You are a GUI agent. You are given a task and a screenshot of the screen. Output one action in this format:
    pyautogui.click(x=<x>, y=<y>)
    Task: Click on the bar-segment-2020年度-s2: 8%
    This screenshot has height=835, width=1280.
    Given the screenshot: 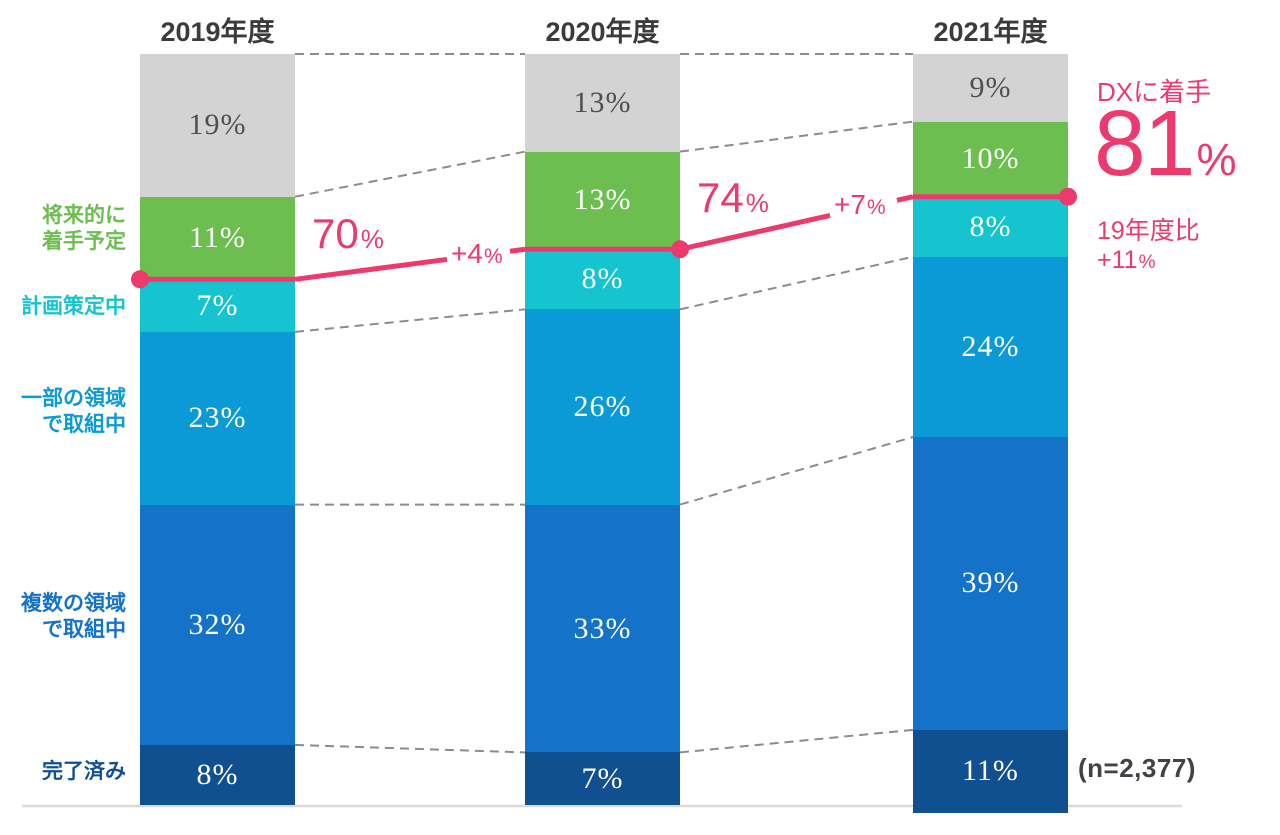 What is the action you would take?
    pyautogui.click(x=602, y=279)
    